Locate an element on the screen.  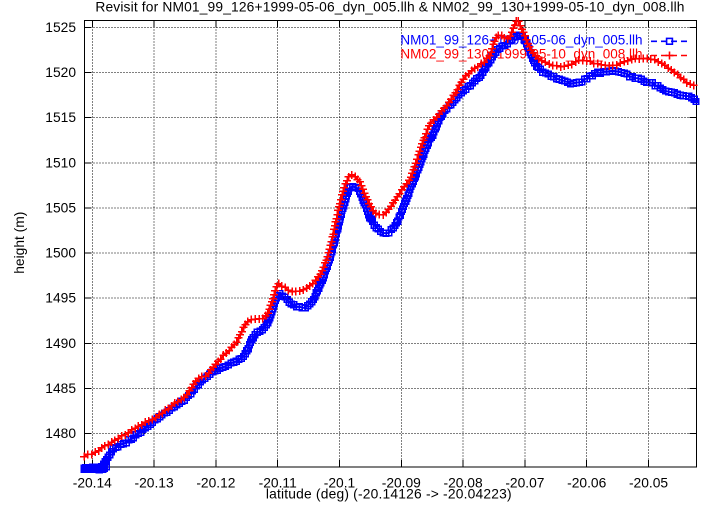
svg-text: 1525 is located at coordinates (60, 27).